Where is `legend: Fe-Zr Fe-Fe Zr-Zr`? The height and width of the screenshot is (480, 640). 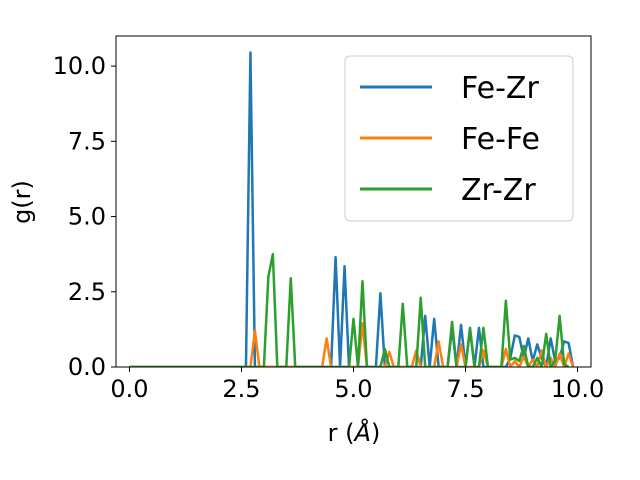 legend: Fe-Zr Fe-Fe Zr-Zr is located at coordinates (459, 138).